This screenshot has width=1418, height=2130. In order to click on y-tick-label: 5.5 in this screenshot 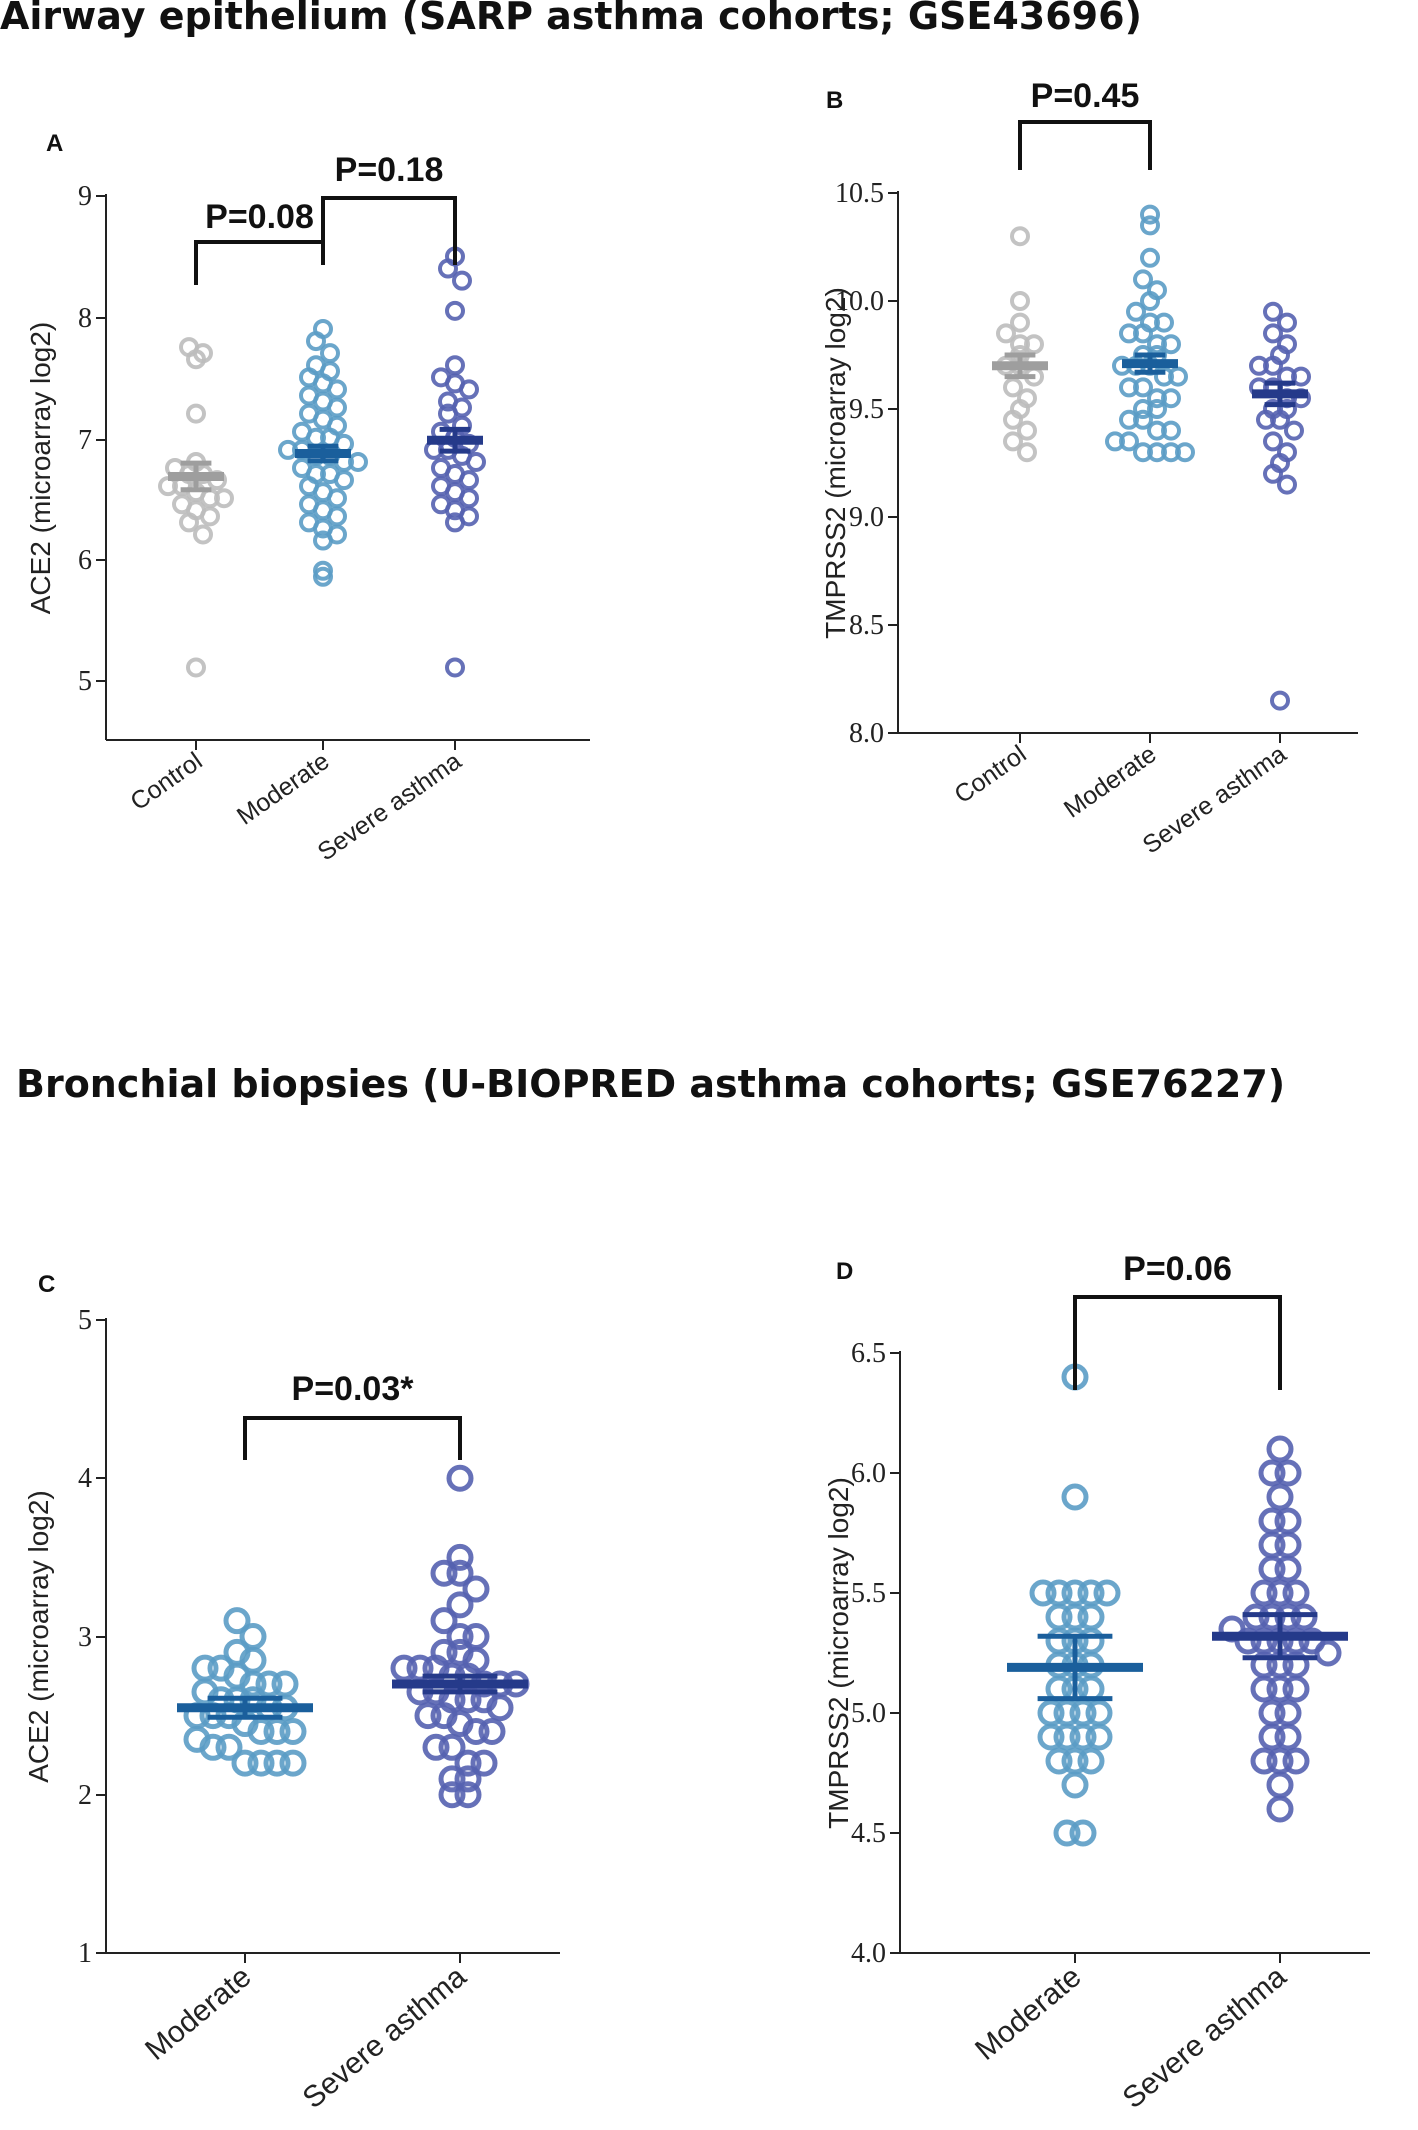, I will do `click(868, 1593)`.